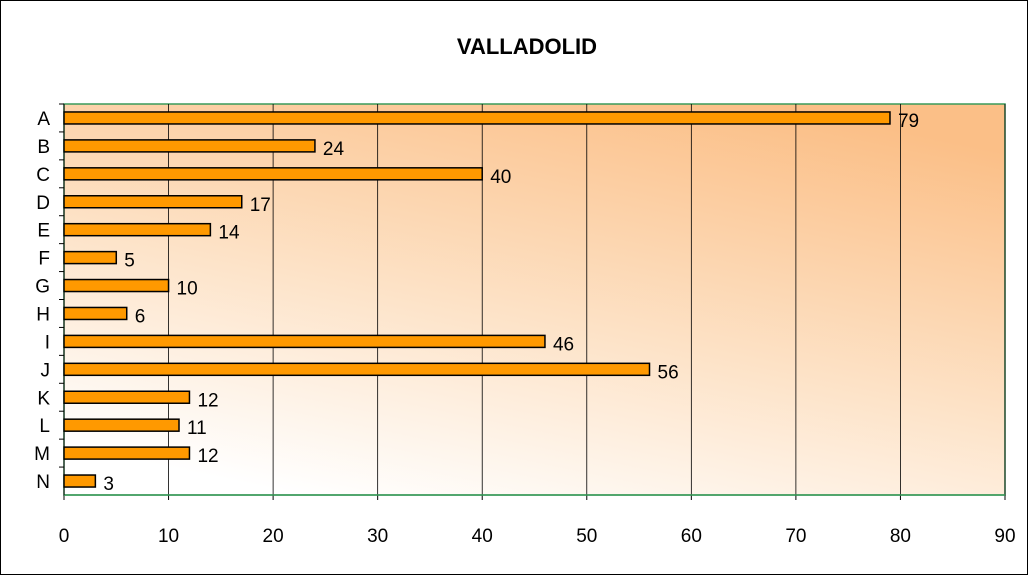 This screenshot has width=1029, height=576. What do you see at coordinates (43, 119) in the screenshot?
I see `y-tick-label: A` at bounding box center [43, 119].